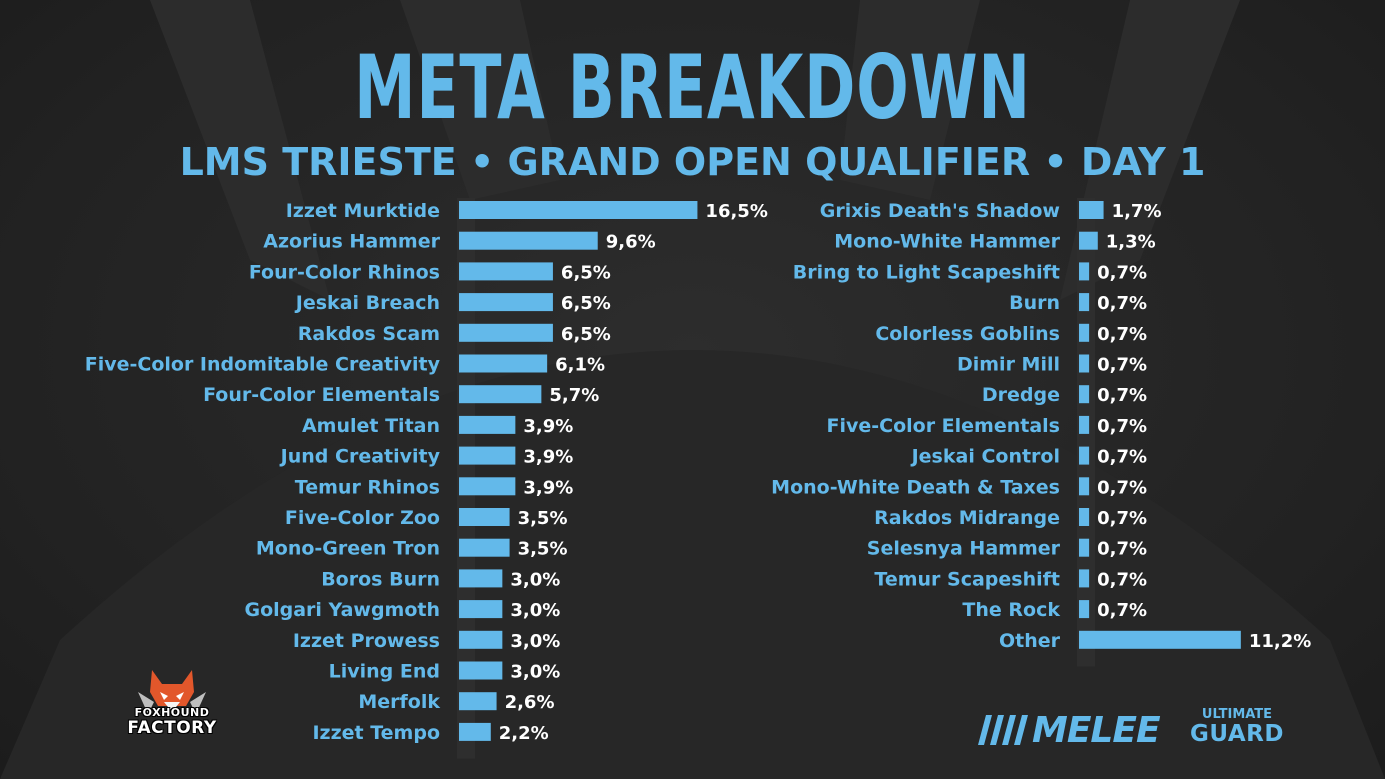  Describe the element at coordinates (172, 728) in the screenshot. I see `foxhound-logo-line2: FACTORY` at that location.